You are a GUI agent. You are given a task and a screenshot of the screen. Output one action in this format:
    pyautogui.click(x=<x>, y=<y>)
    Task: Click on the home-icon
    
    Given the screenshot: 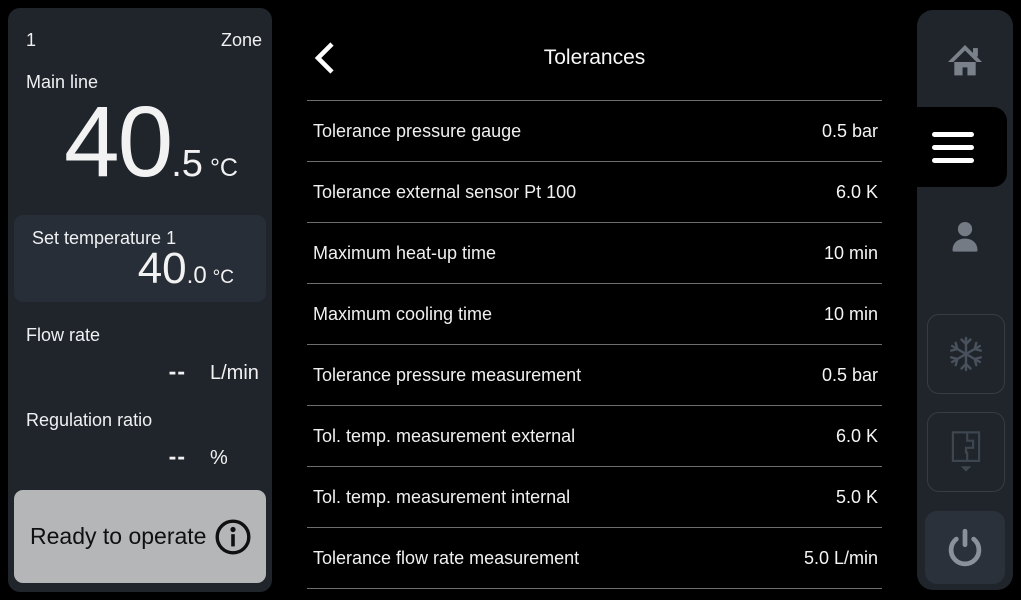 What is the action you would take?
    pyautogui.click(x=965, y=59)
    